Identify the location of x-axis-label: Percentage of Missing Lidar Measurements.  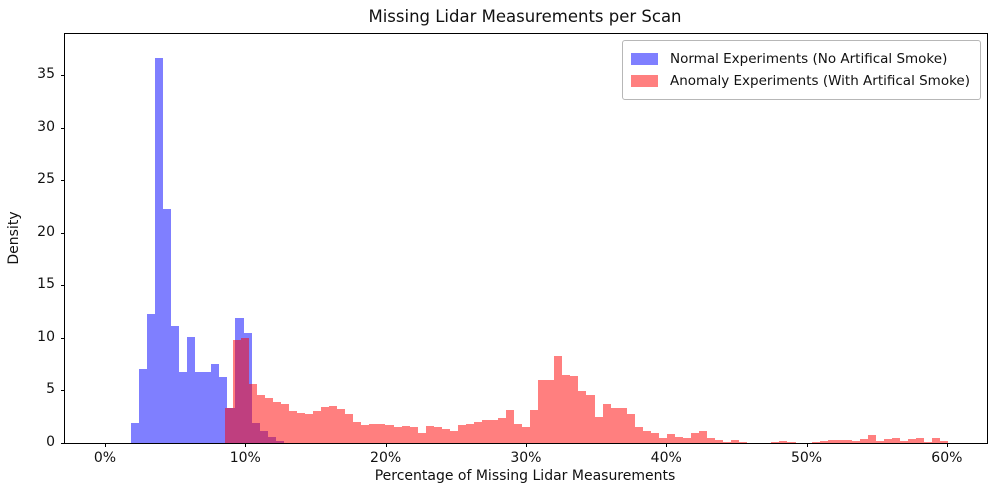
(525, 476).